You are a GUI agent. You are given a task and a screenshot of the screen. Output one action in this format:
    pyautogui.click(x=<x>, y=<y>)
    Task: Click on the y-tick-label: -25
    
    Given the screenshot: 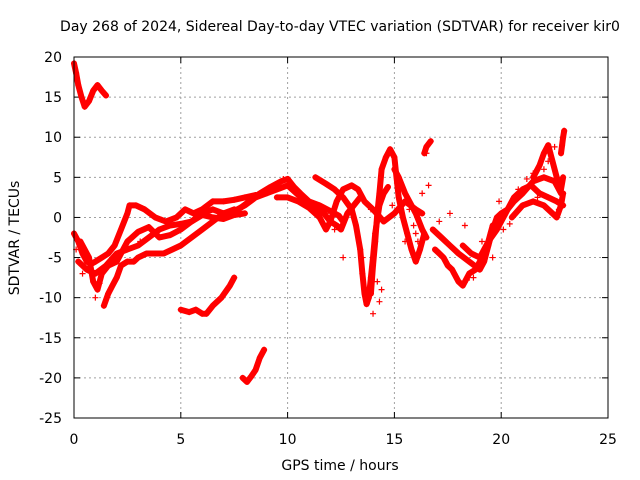 What is the action you would take?
    pyautogui.click(x=50, y=419)
    